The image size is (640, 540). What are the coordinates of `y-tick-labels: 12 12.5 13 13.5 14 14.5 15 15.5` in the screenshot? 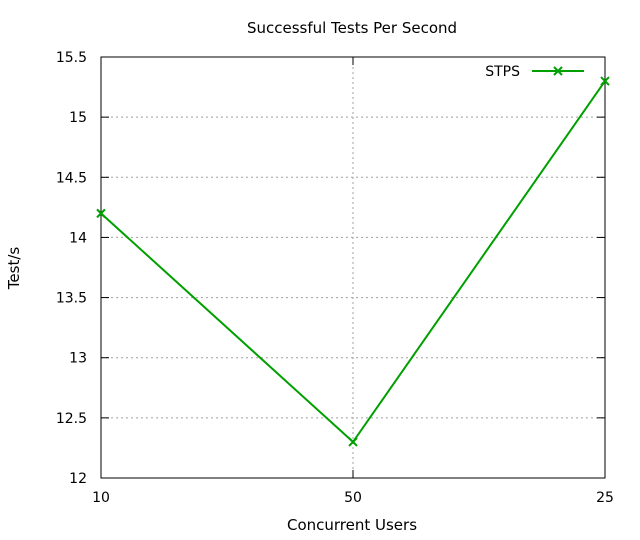 It's located at (71, 268).